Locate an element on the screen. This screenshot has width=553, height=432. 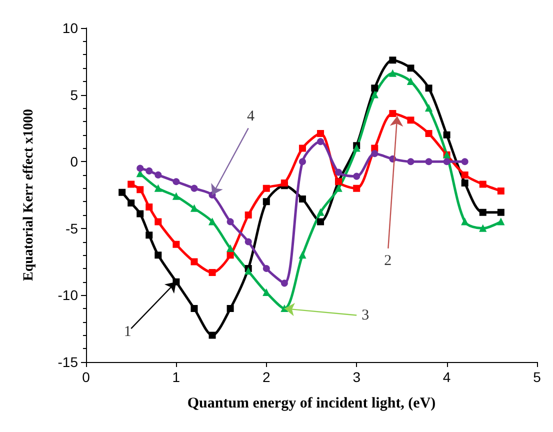
x-axis-title: Quantum energy of incident light, (eV) is located at coordinates (311, 404).